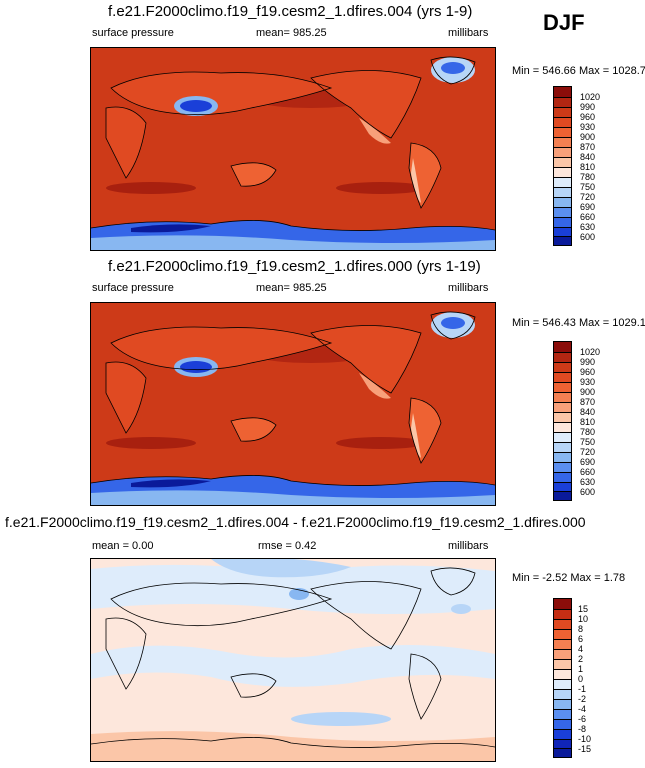  Describe the element at coordinates (582, 699) in the screenshot. I see `panel-3-colorbar-label: -2` at that location.